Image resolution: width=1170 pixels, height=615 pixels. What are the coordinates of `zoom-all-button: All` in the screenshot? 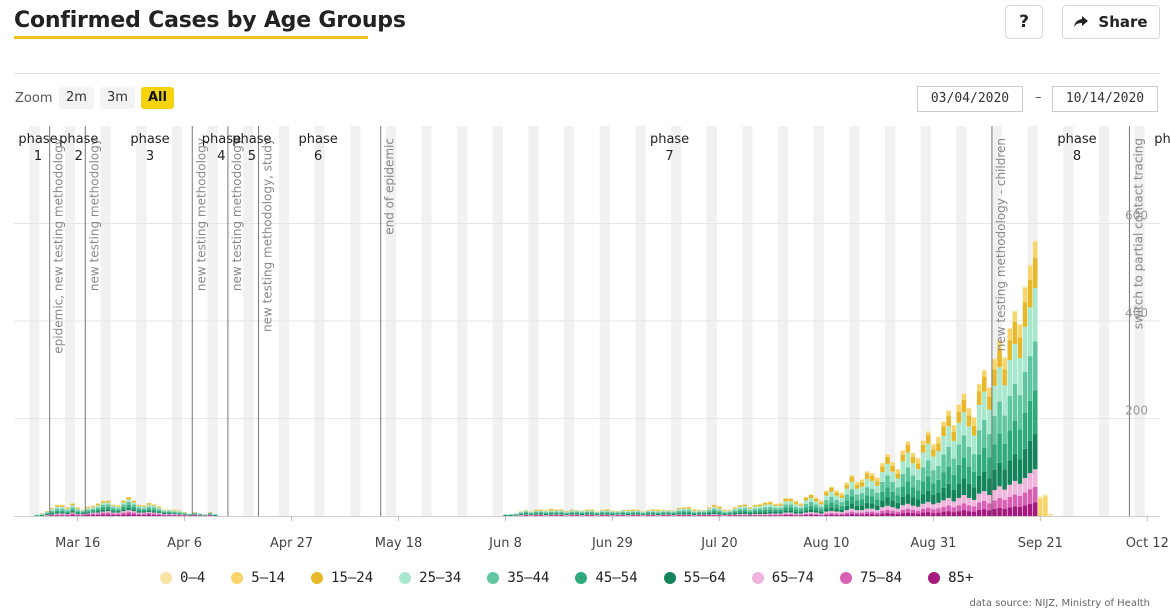 It's located at (157, 98).